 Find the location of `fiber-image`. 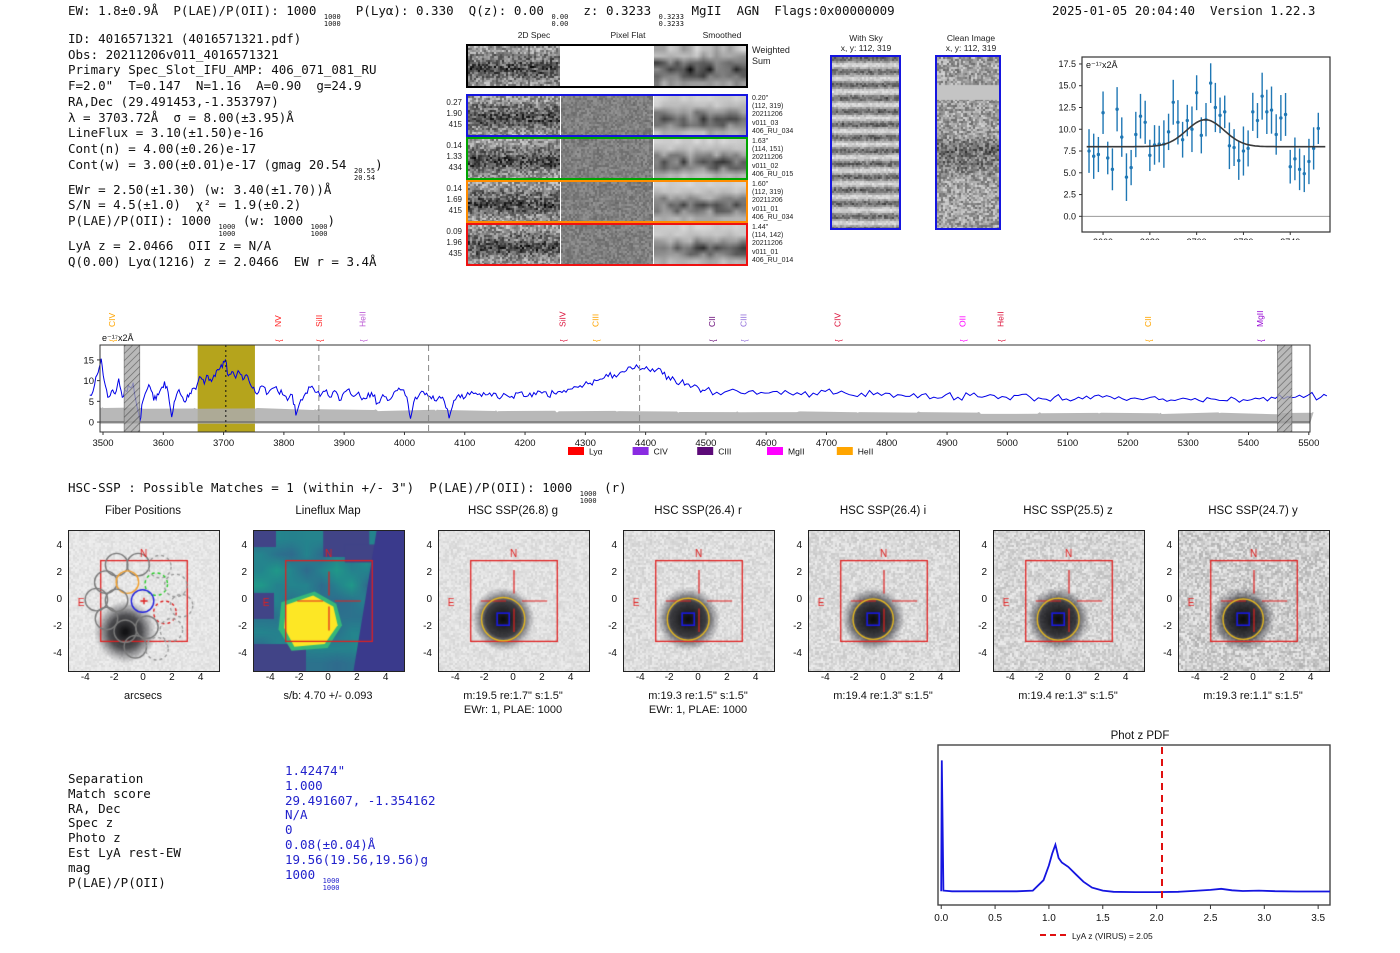

fiber-image is located at coordinates (144, 601).